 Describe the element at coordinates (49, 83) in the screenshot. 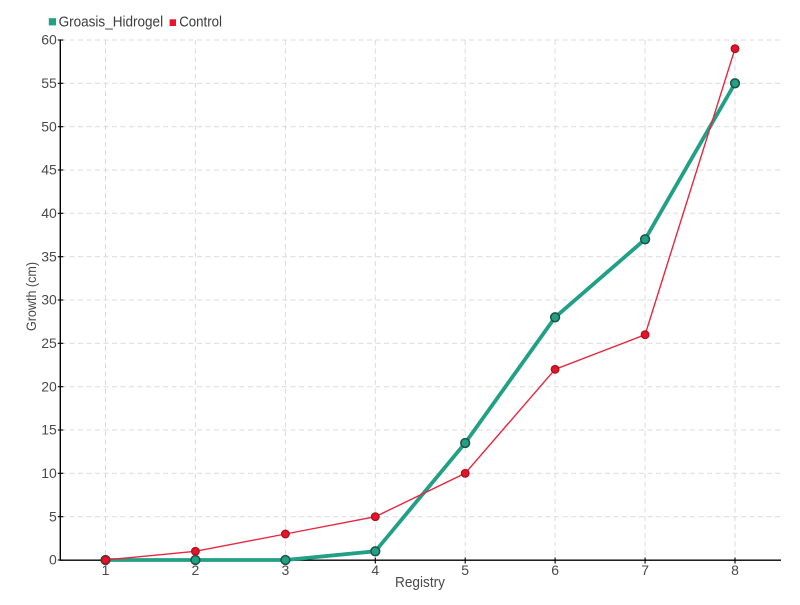

I see `svg-text: 55` at that location.